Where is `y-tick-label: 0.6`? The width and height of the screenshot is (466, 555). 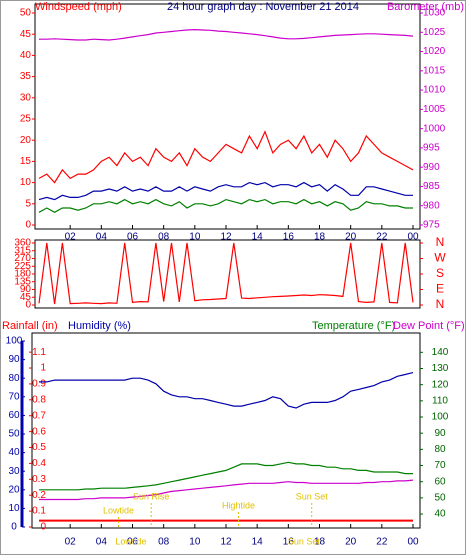 y-tick-label: 0.6 is located at coordinates (39, 431).